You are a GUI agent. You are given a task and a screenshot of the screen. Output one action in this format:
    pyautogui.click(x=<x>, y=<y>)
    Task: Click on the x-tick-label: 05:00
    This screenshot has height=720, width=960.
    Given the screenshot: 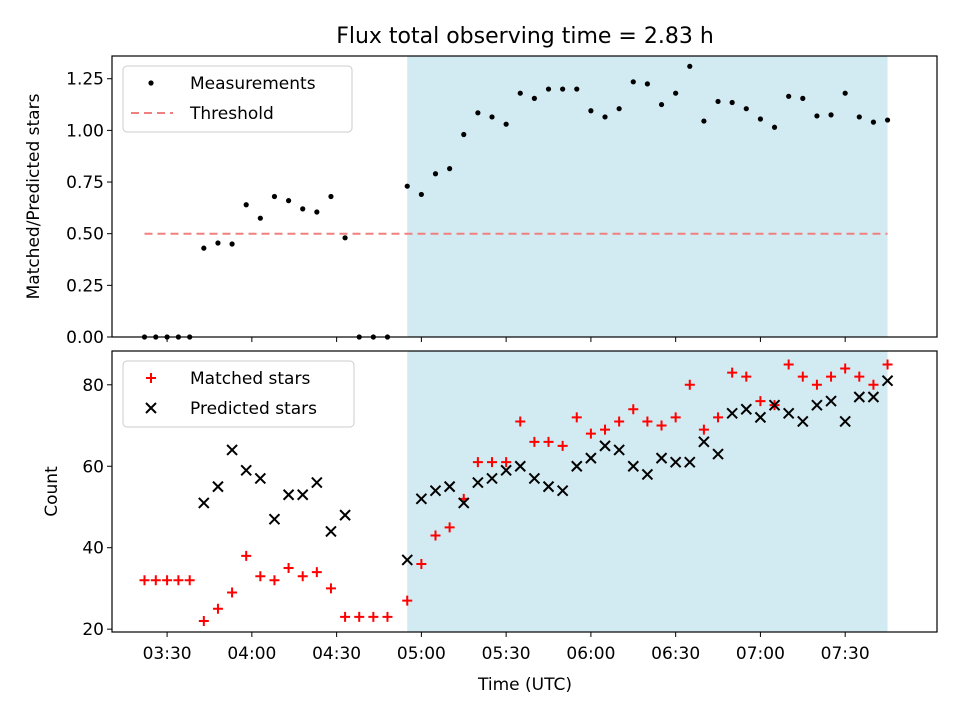 What is the action you would take?
    pyautogui.click(x=421, y=654)
    